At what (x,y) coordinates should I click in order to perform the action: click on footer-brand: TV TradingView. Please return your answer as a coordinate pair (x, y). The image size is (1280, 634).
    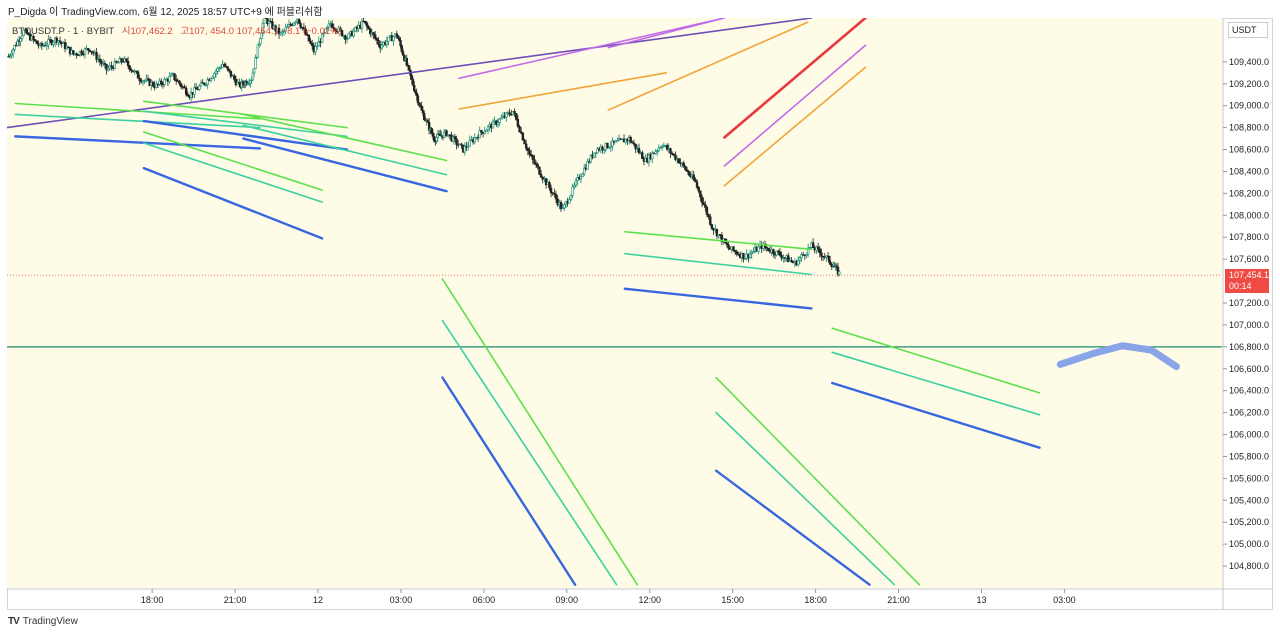
    Looking at the image, I should click on (43, 621).